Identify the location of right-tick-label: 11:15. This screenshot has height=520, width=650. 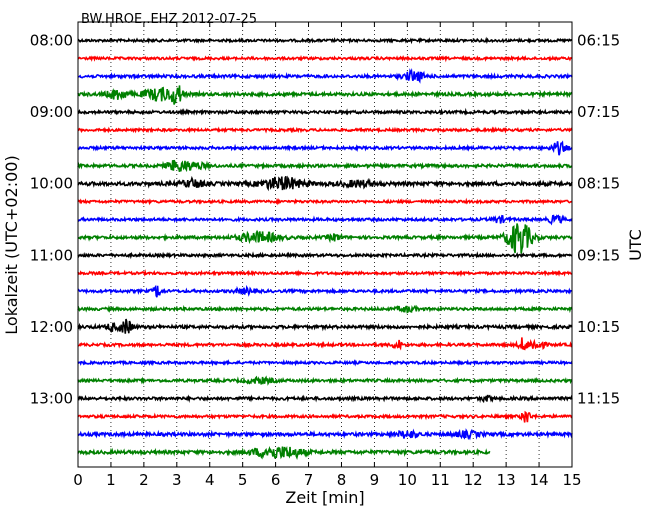
(598, 399).